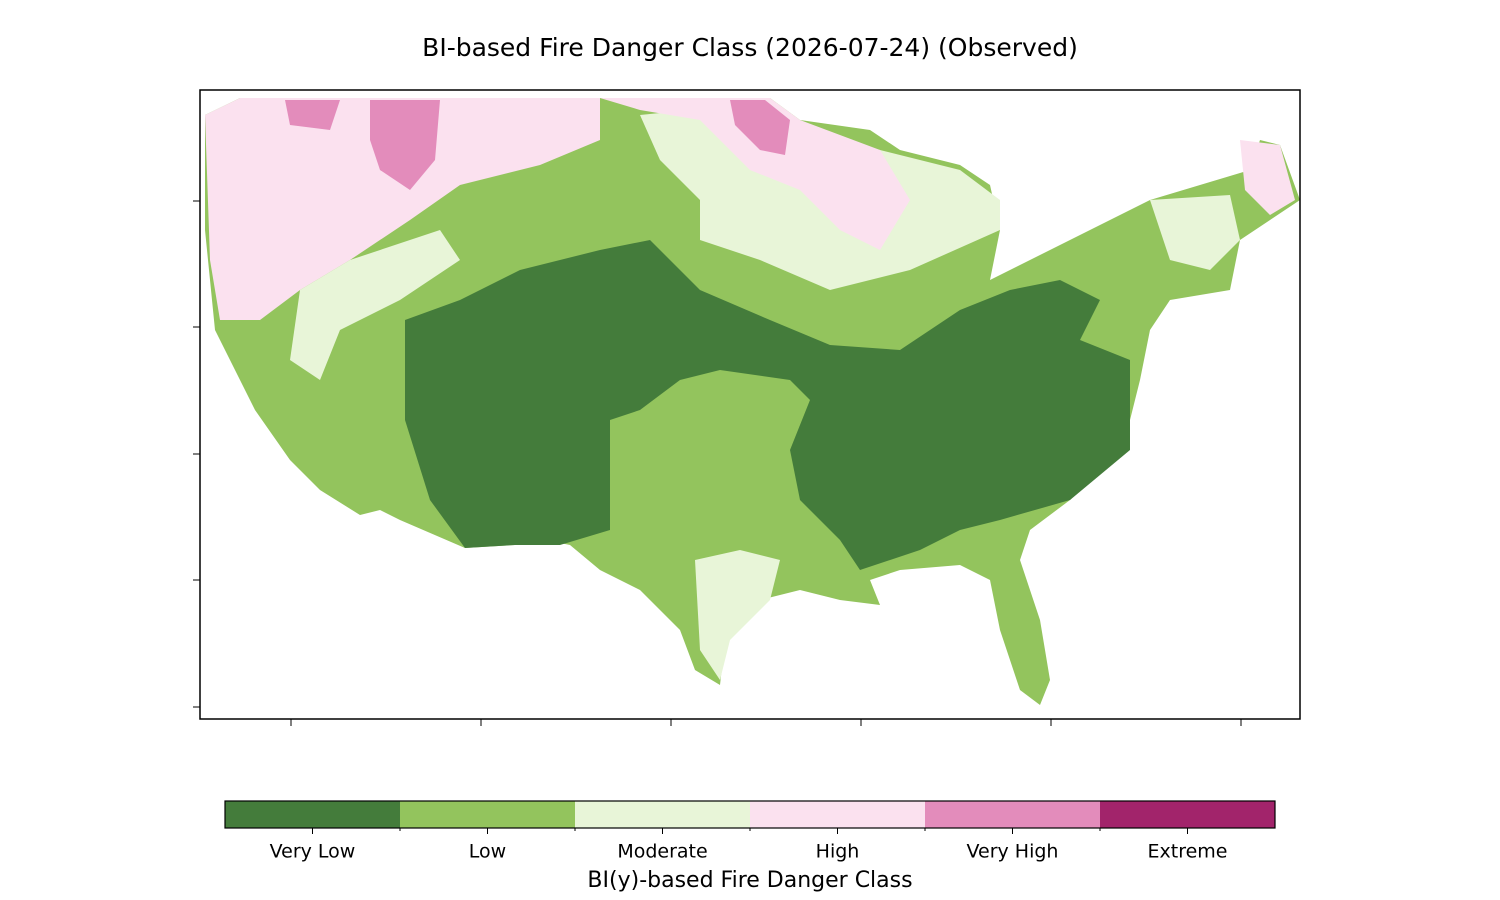 This screenshot has height=900, width=1500. Describe the element at coordinates (1013, 852) in the screenshot. I see `colorbar-class-label: Very High` at that location.